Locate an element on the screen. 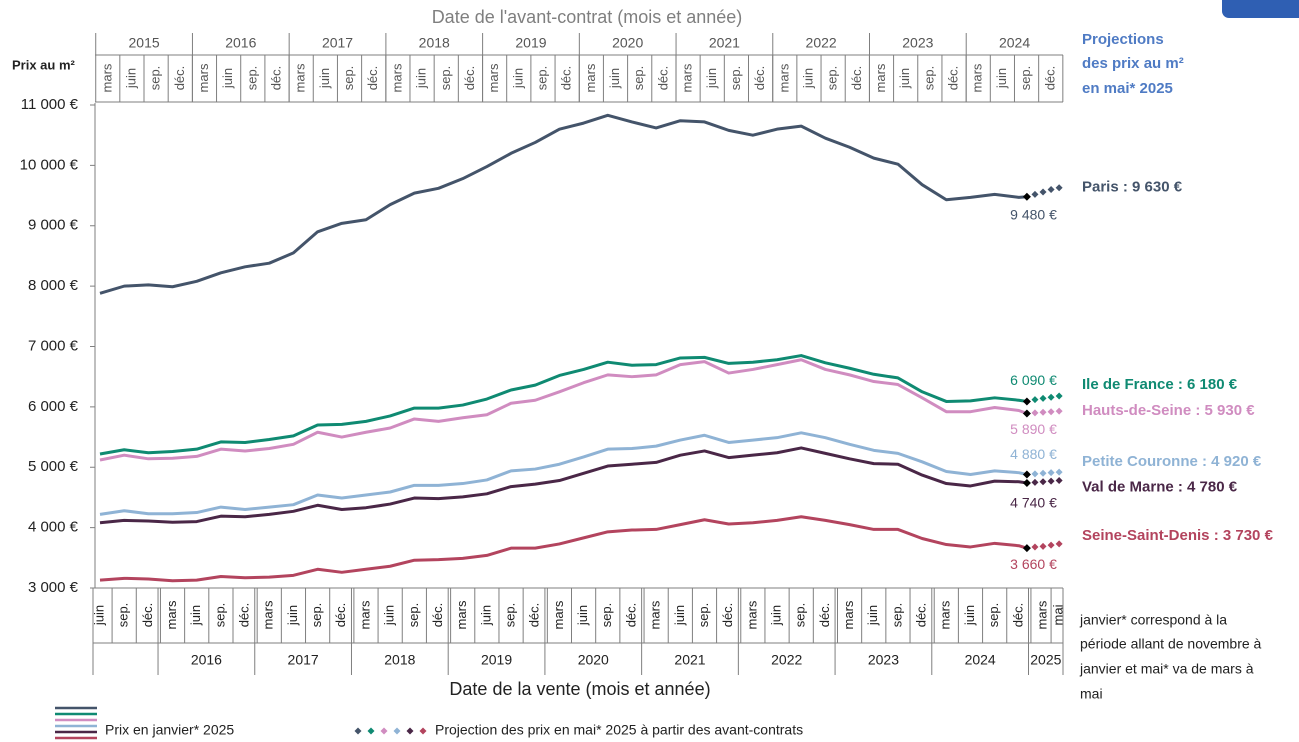 This screenshot has height=742, width=1299. heading-line: Projections is located at coordinates (1123, 39).